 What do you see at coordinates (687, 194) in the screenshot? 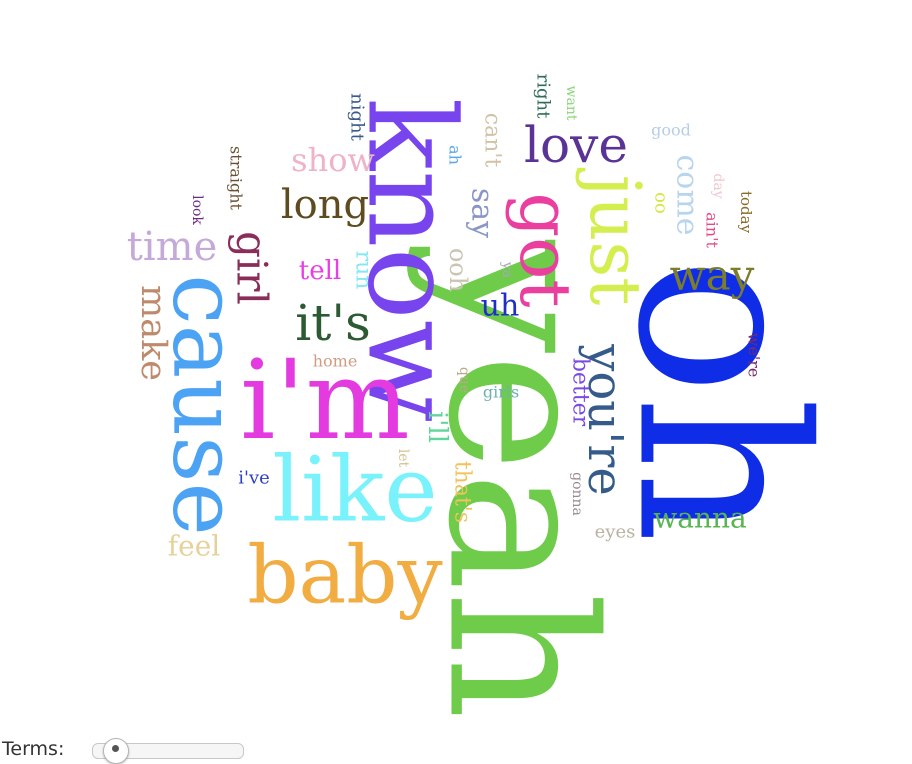
I see `word-come: come` at bounding box center [687, 194].